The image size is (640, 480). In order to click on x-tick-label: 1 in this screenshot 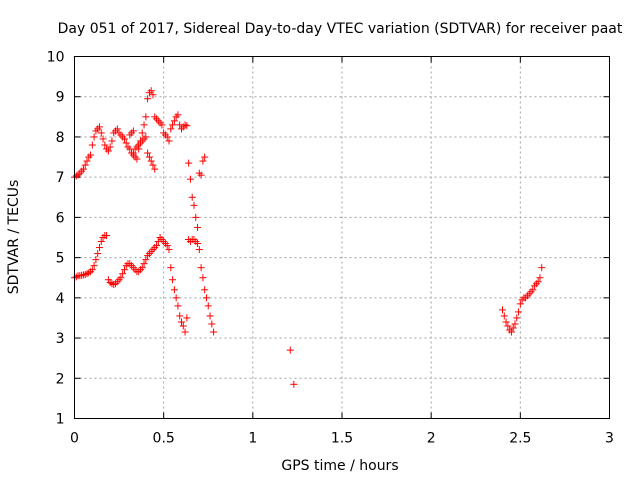, I will do `click(252, 439)`.